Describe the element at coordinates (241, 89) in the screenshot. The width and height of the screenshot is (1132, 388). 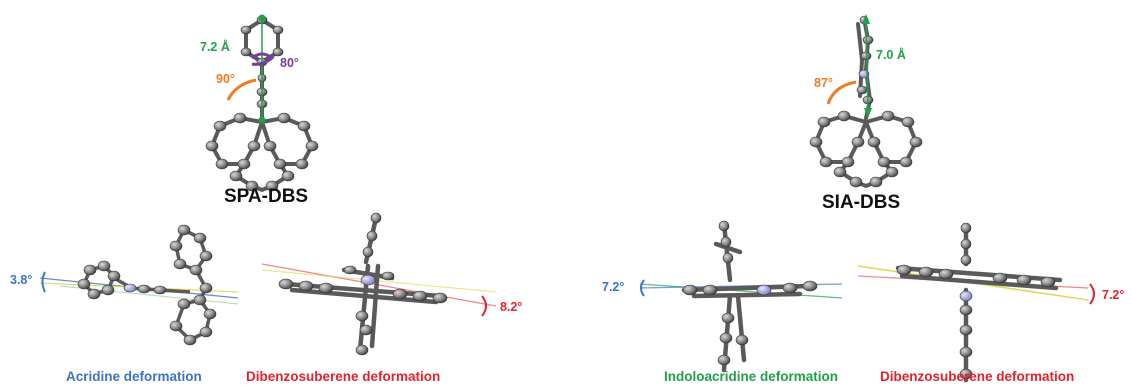
I see `spa-bend-arc` at that location.